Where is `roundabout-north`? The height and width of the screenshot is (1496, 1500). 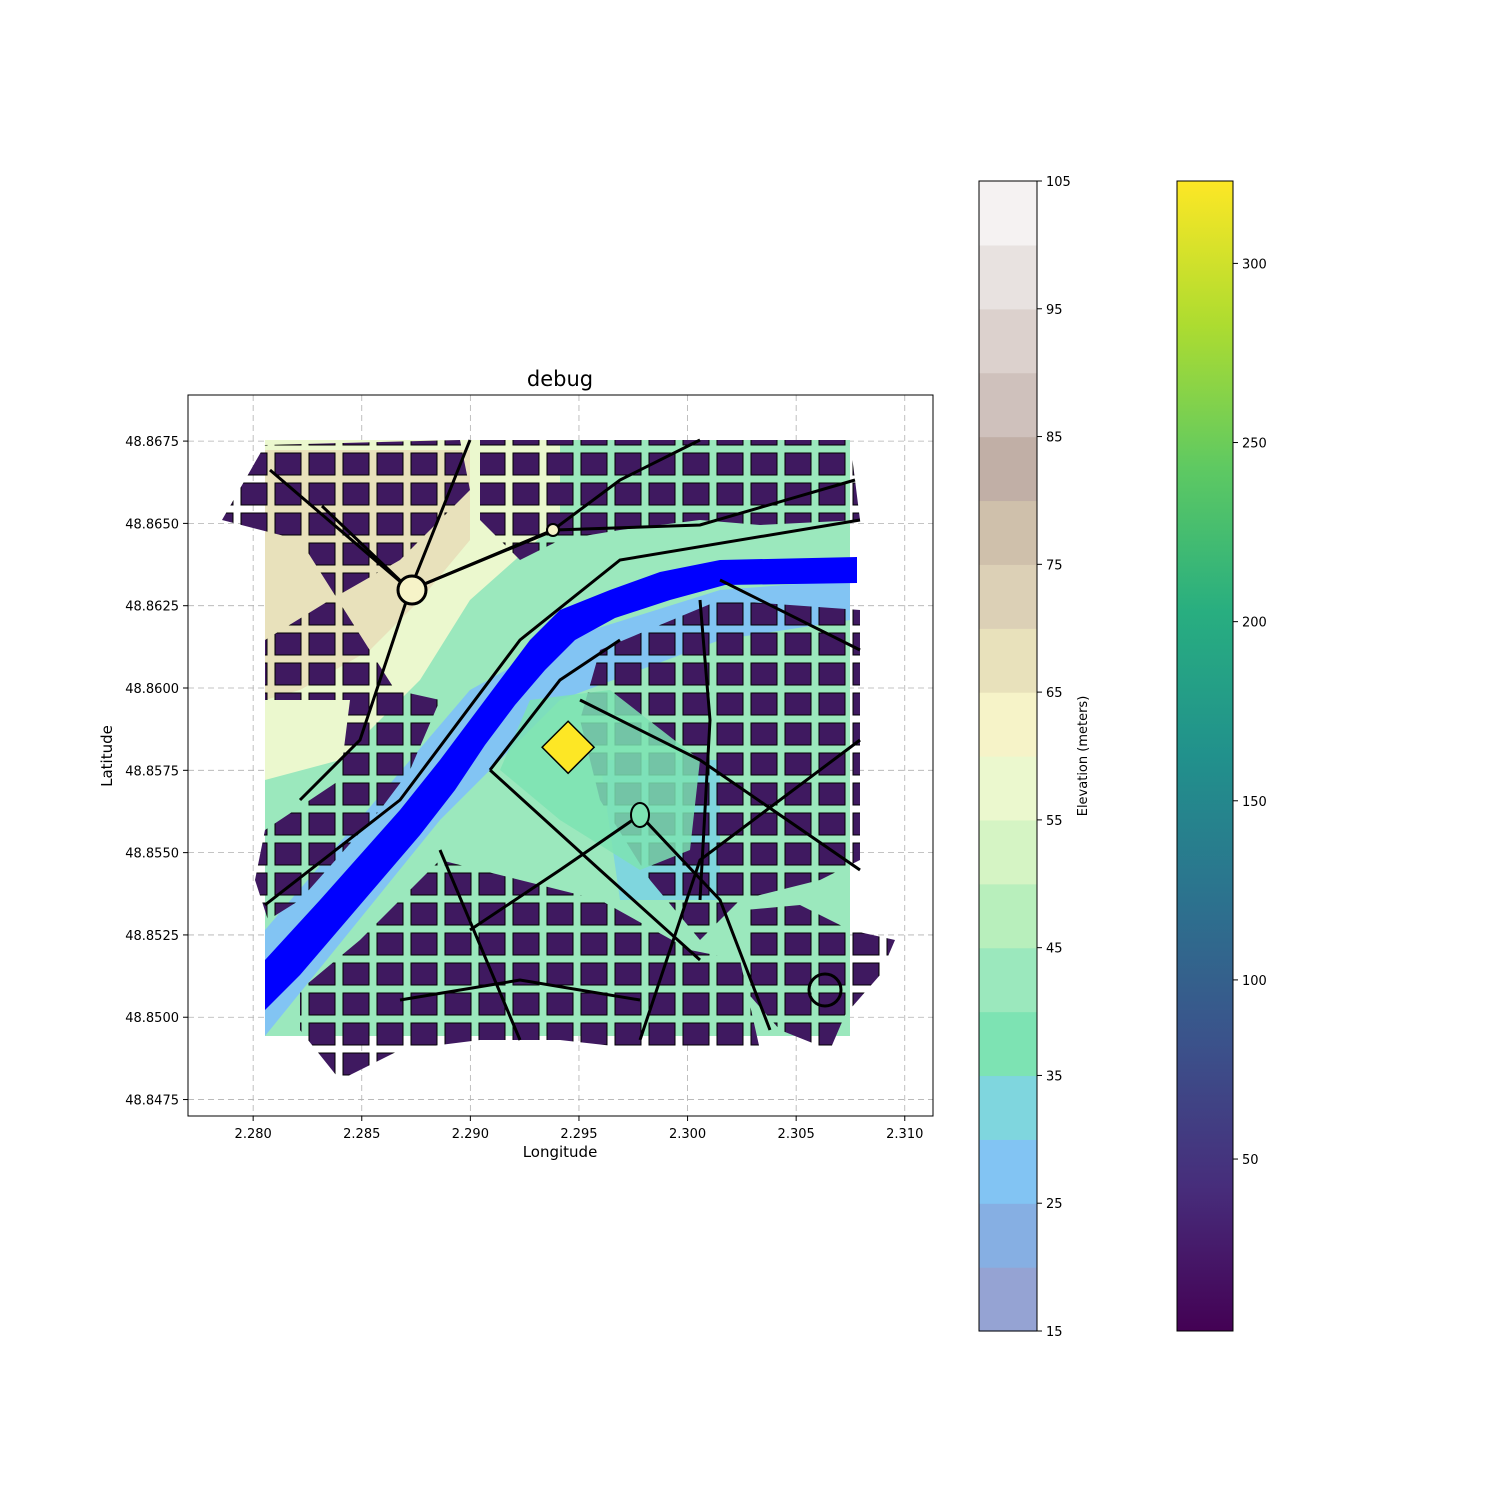
roundabout-north is located at coordinates (553, 530).